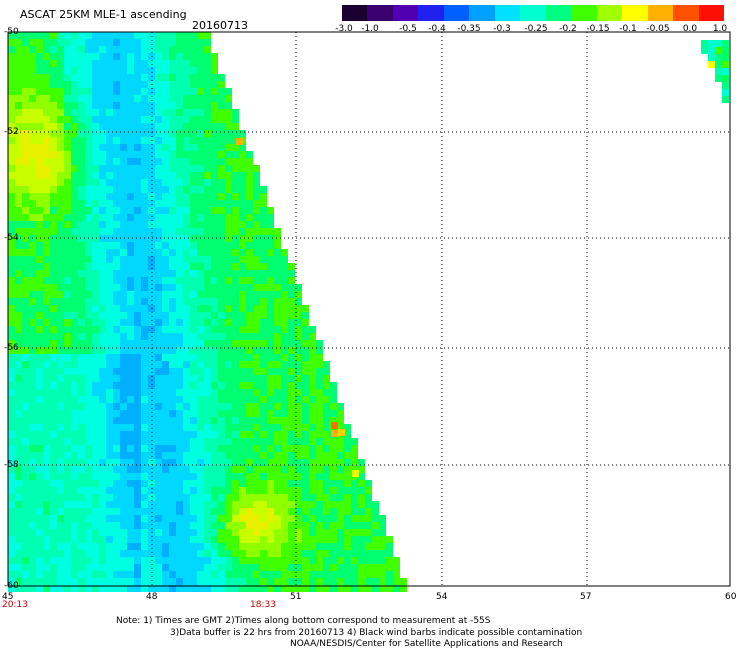 This screenshot has height=650, width=740. I want to click on time-label-left: 20:13, so click(15, 605).